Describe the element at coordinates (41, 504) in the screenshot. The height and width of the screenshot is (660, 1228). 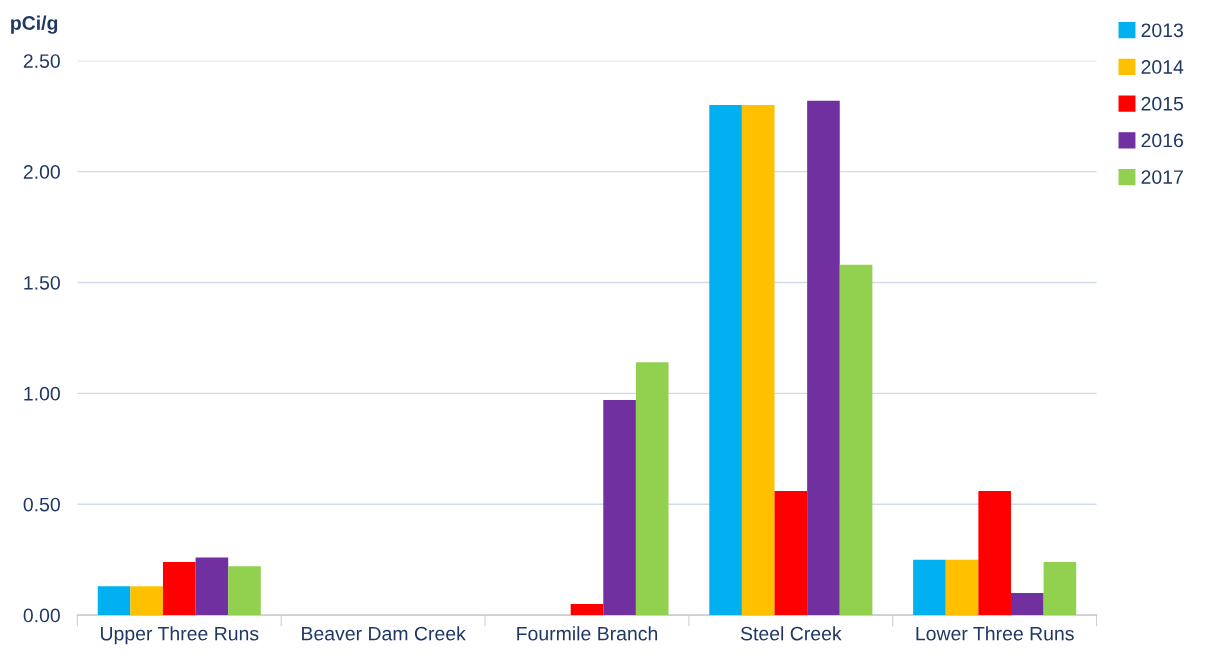
I see `y-tick-label: 0.50` at that location.